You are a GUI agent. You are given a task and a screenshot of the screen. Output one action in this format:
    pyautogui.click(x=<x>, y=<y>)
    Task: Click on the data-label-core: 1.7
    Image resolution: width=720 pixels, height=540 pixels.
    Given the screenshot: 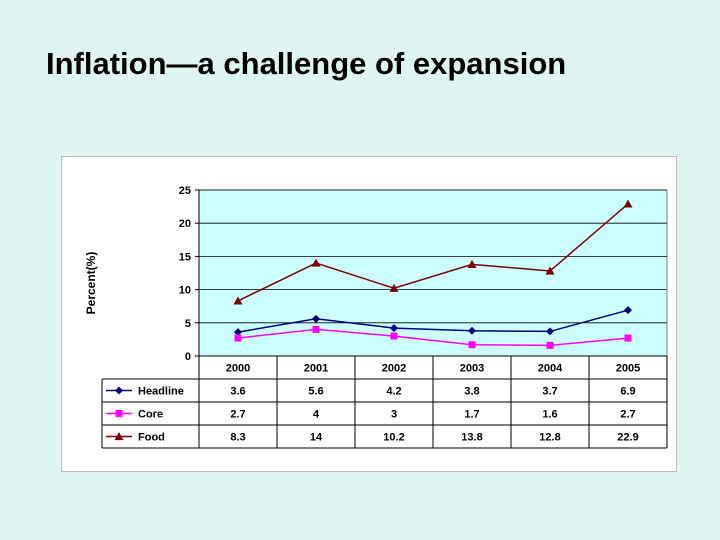 What is the action you would take?
    pyautogui.click(x=471, y=415)
    